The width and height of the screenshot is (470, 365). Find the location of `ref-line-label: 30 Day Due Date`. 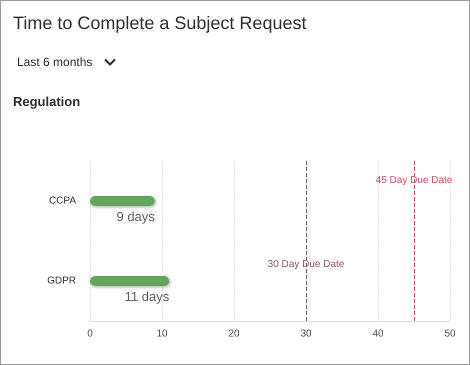

ref-line-label: 30 Day Due Date is located at coordinates (306, 264).